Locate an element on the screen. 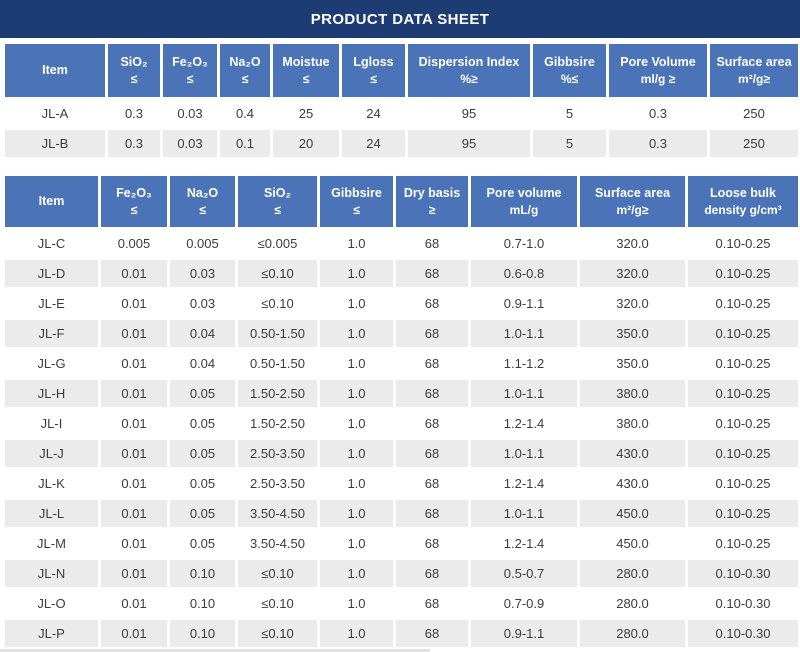 This screenshot has width=800, height=652. value-cell: 1.50-2.50 is located at coordinates (277, 423).